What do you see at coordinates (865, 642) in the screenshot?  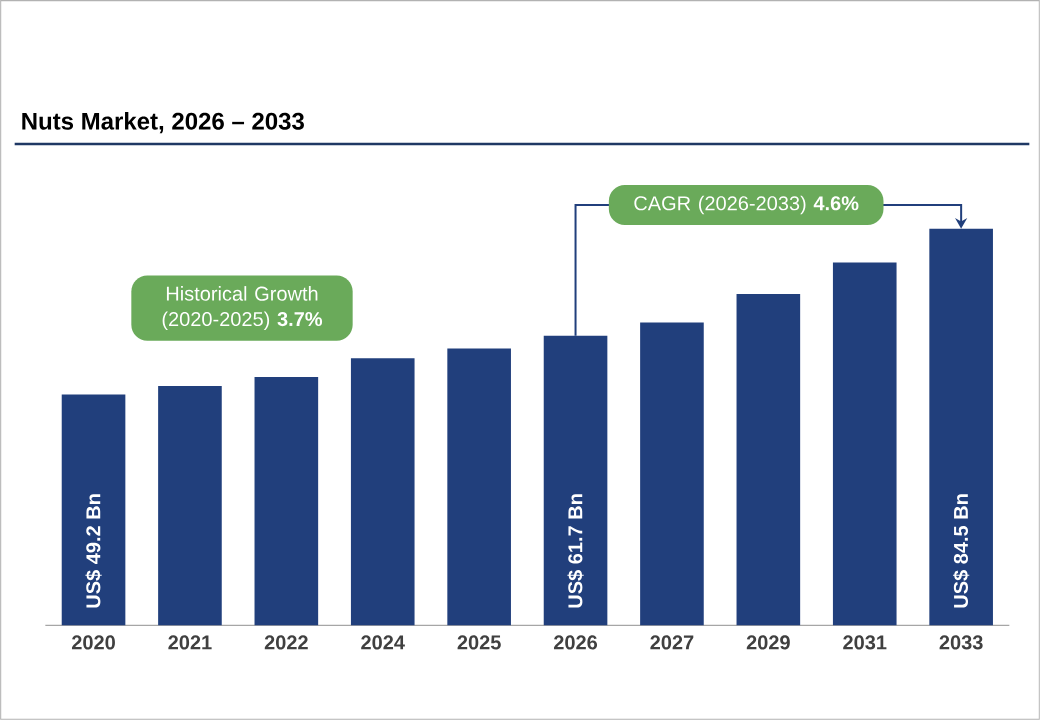 I see `x-tick-label: 2031` at bounding box center [865, 642].